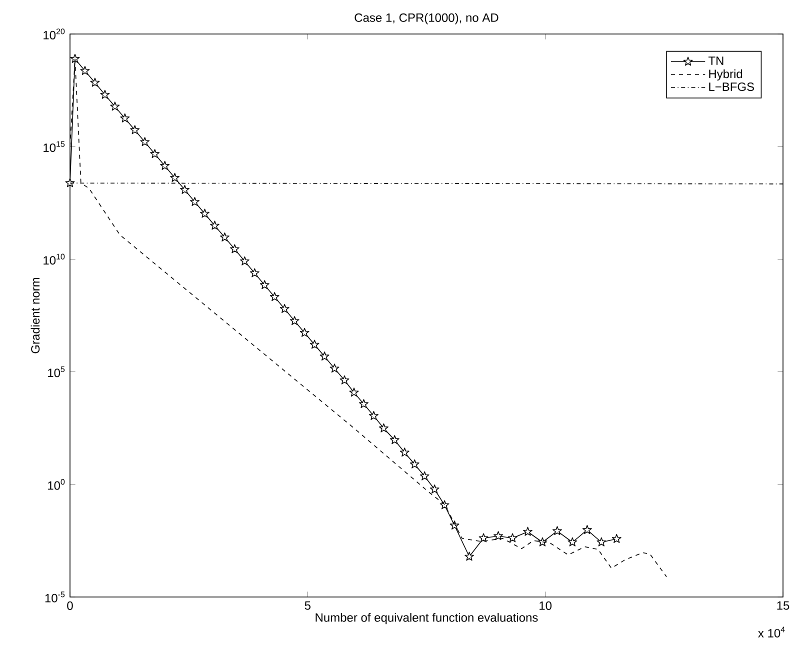  Describe the element at coordinates (427, 618) in the screenshot. I see `x-axis-title: Number of equivalent function evaluations` at that location.